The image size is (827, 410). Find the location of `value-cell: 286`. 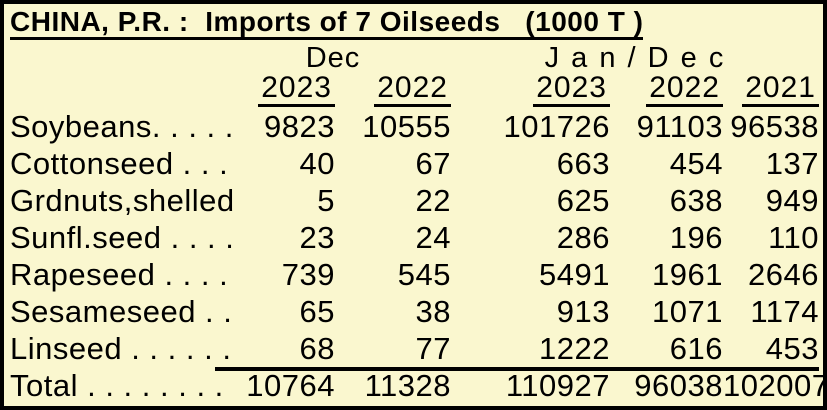

value-cell: 286 is located at coordinates (583, 237).